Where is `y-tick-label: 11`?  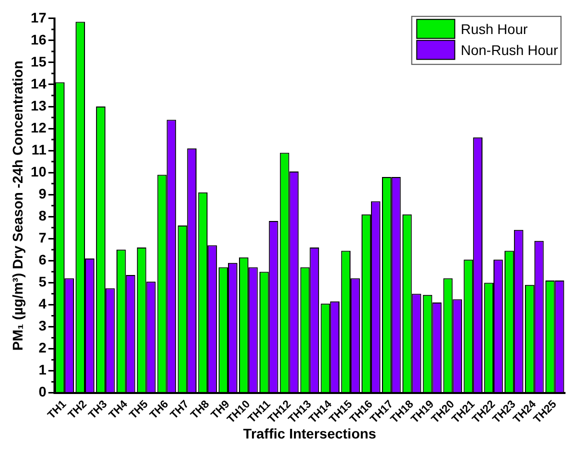 y-tick-label: 11 is located at coordinates (39, 149).